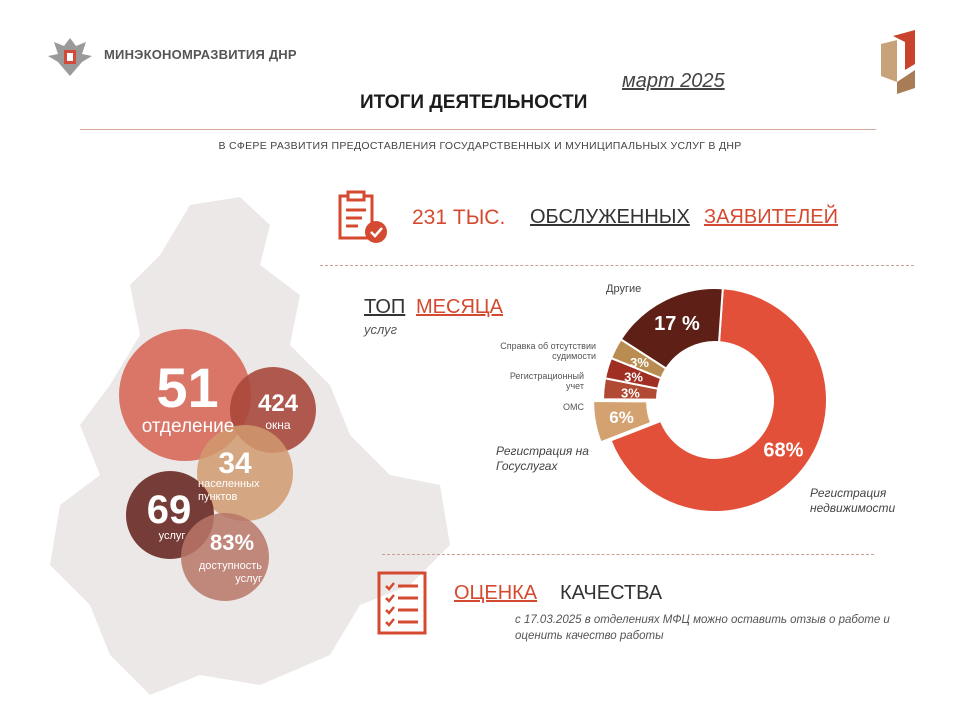 The image size is (960, 720). Describe the element at coordinates (783, 450) in the screenshot. I see `donut-slice-label: 68%` at that location.